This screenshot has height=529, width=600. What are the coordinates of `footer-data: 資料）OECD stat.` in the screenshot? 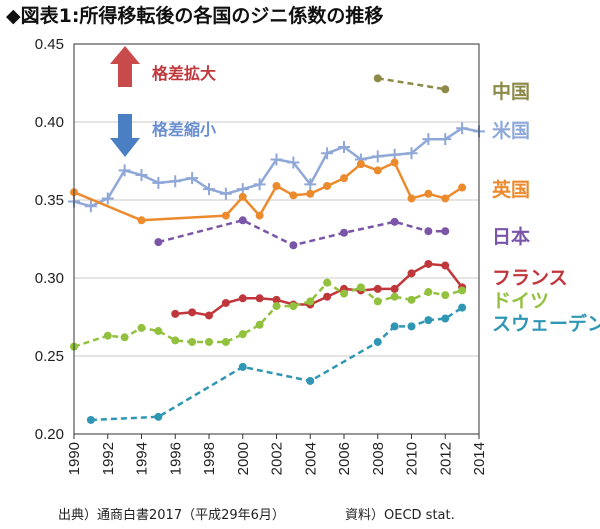 It's located at (400, 515).